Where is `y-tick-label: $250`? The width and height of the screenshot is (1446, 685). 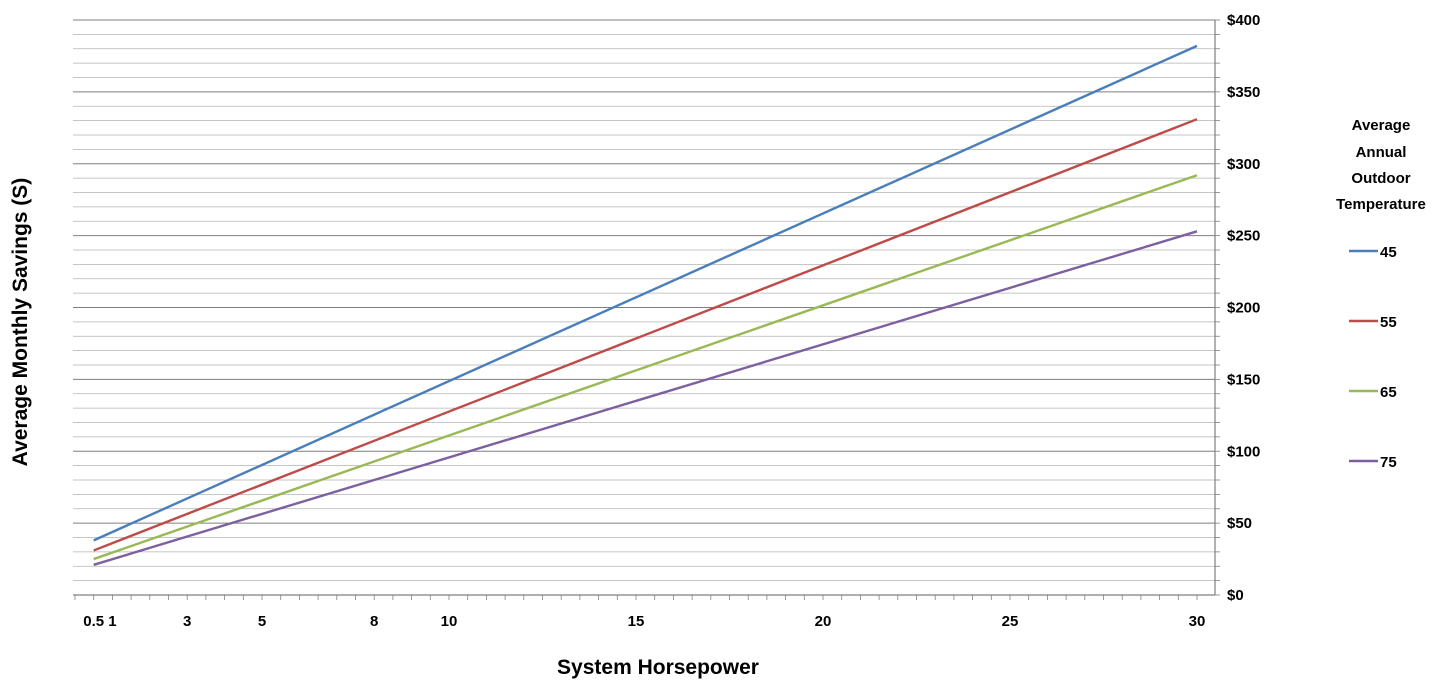
y-tick-label: $250 is located at coordinates (1243, 236).